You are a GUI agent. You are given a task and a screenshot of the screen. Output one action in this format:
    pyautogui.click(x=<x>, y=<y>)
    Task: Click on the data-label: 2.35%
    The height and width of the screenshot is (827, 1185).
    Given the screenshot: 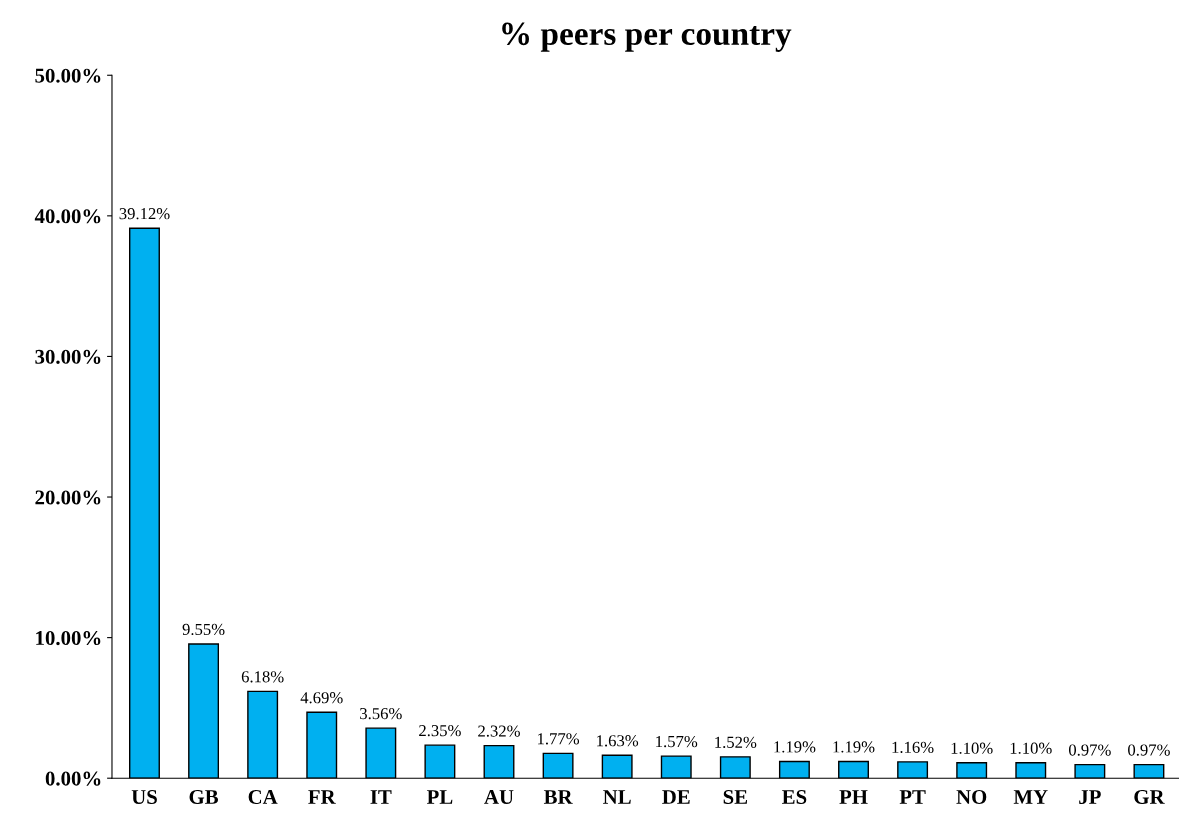 What is the action you would take?
    pyautogui.click(x=440, y=730)
    